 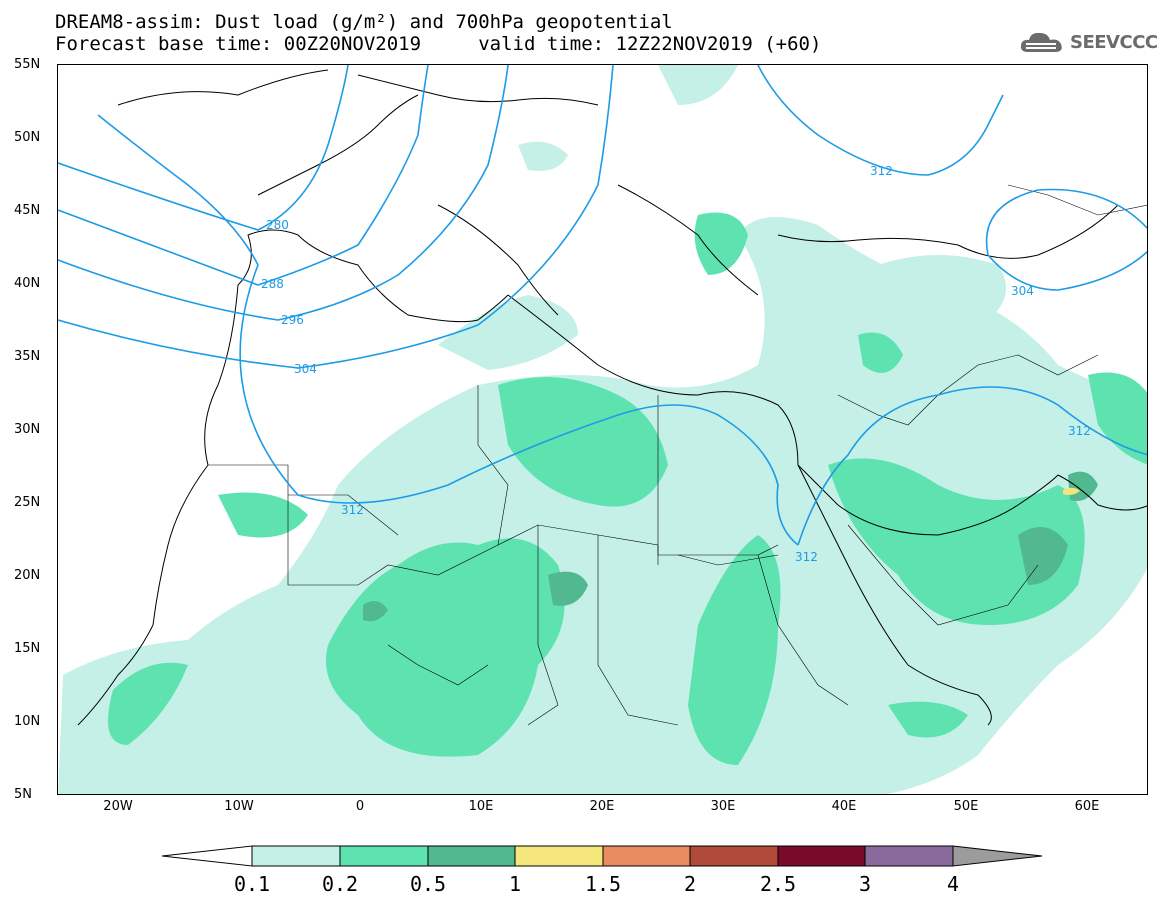 I want to click on lon-label-50e: 50E, so click(x=966, y=806).